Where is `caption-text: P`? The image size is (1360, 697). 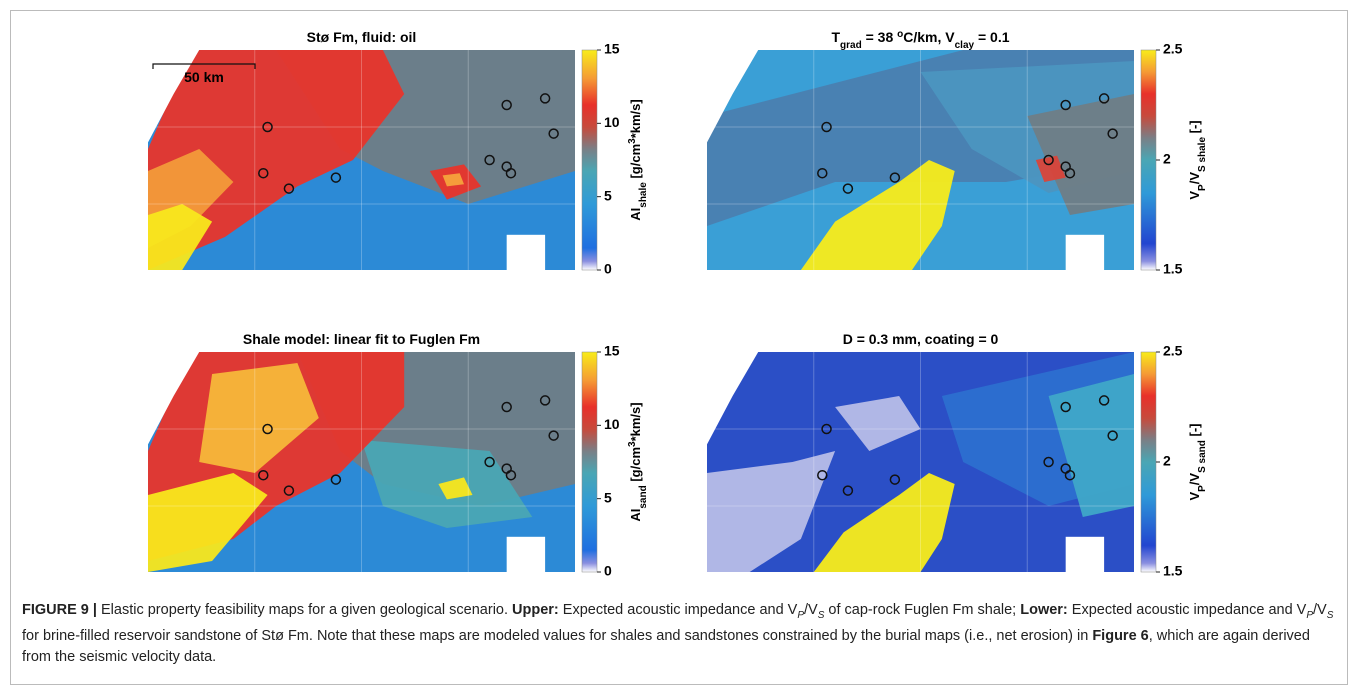
caption-text: P is located at coordinates (801, 615).